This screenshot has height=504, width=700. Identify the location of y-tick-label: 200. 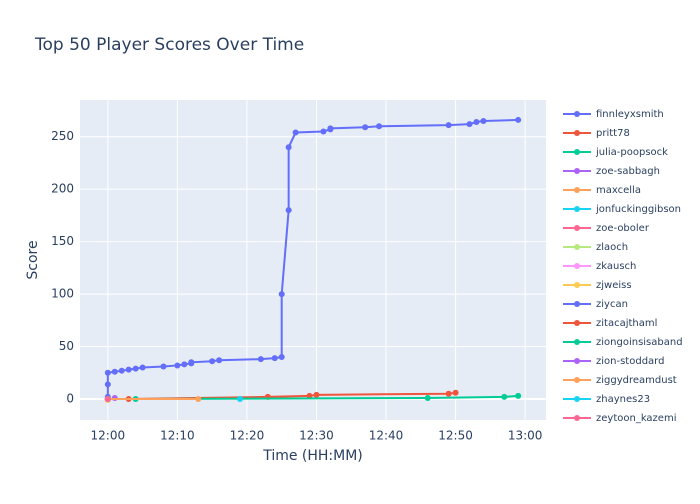
(62, 189).